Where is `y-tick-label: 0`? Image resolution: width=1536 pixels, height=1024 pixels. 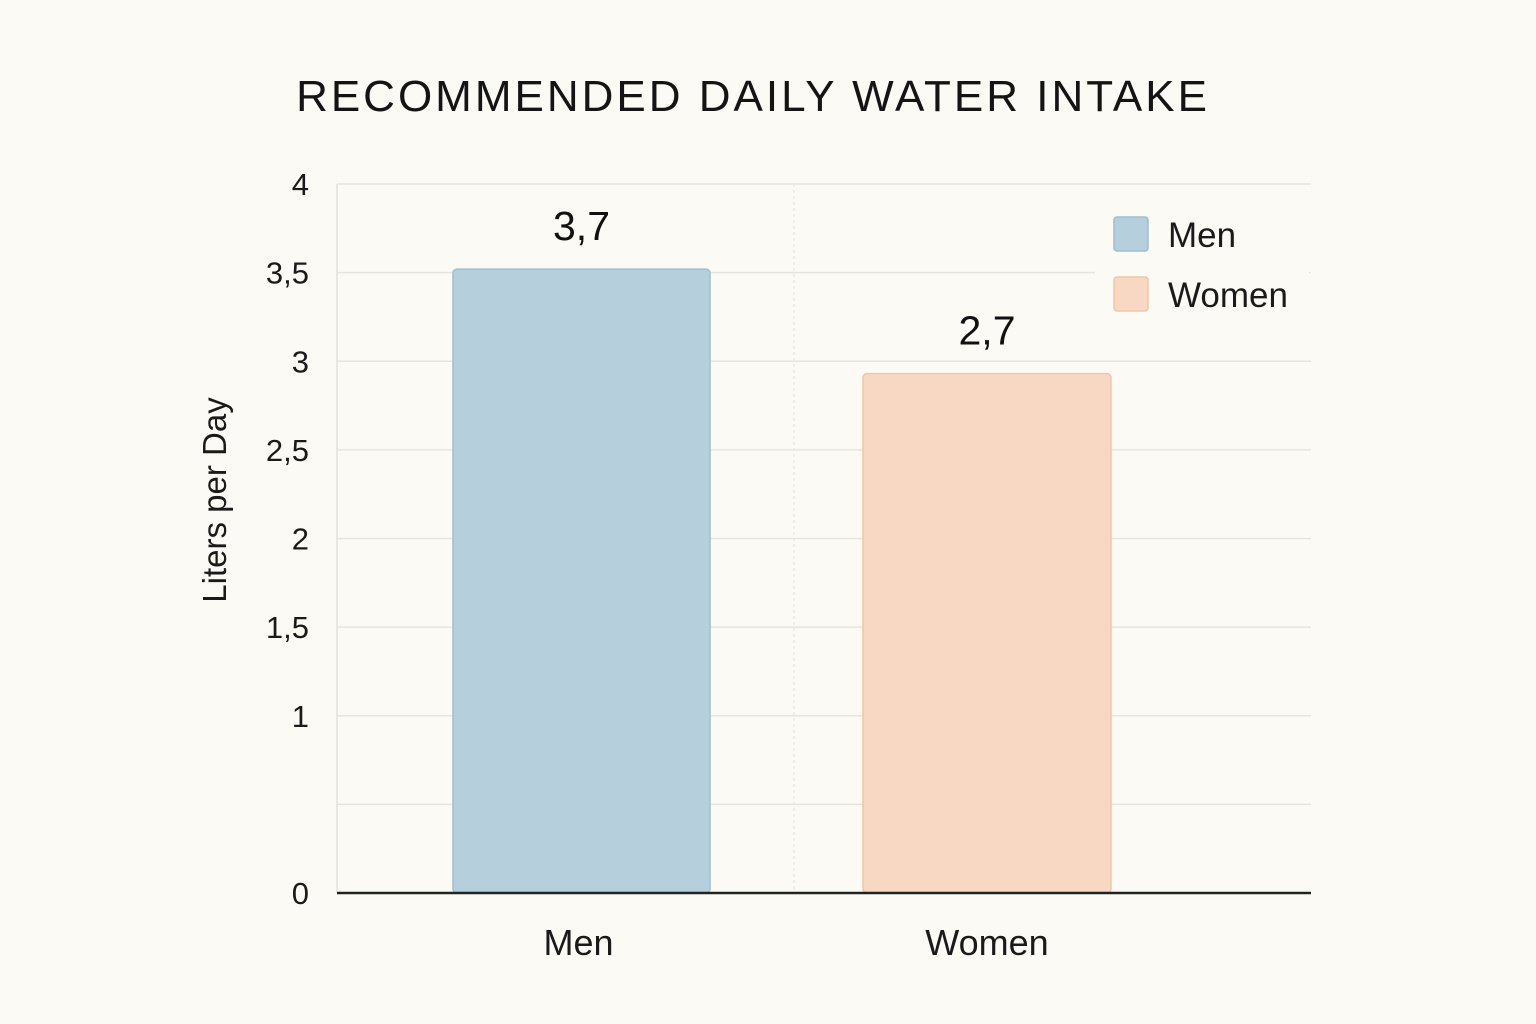
y-tick-label: 0 is located at coordinates (300, 893).